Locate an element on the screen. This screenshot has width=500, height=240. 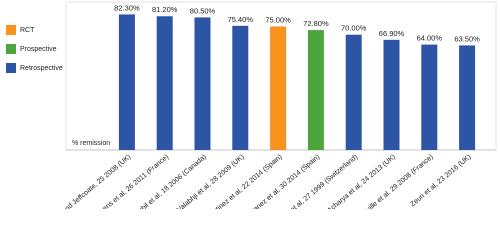
value-label: 63.50% is located at coordinates (467, 38).